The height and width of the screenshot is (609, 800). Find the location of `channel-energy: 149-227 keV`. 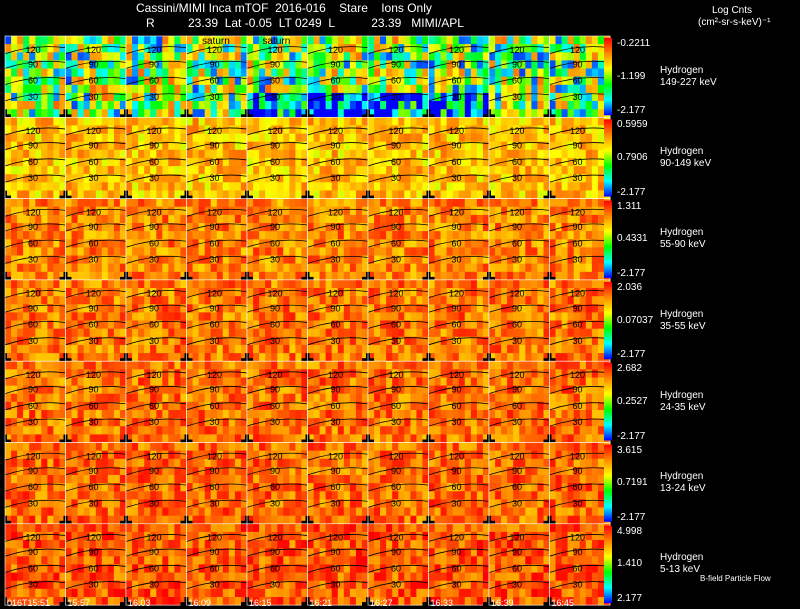

channel-energy: 149-227 keV is located at coordinates (688, 82).